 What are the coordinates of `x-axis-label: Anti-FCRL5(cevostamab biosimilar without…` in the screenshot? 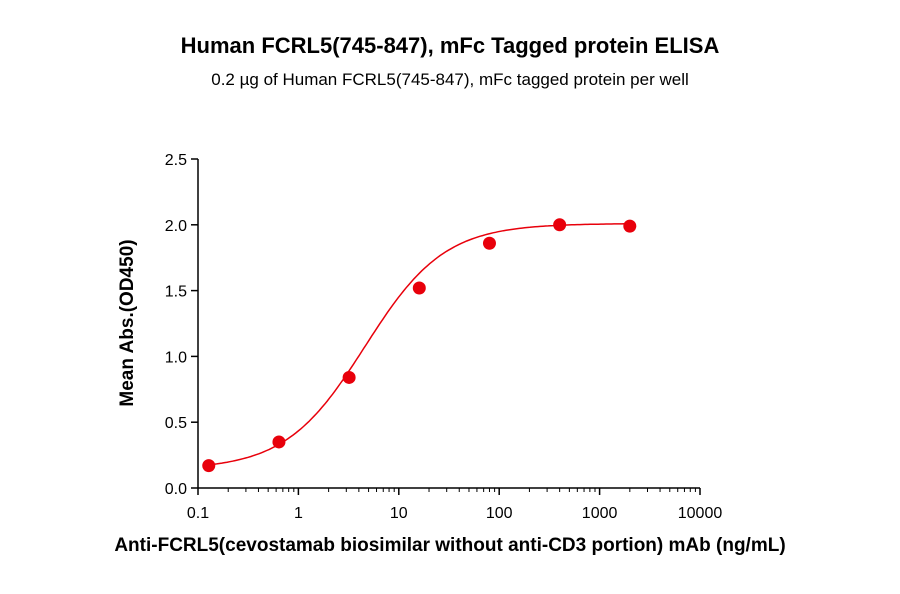 It's located at (450, 545).